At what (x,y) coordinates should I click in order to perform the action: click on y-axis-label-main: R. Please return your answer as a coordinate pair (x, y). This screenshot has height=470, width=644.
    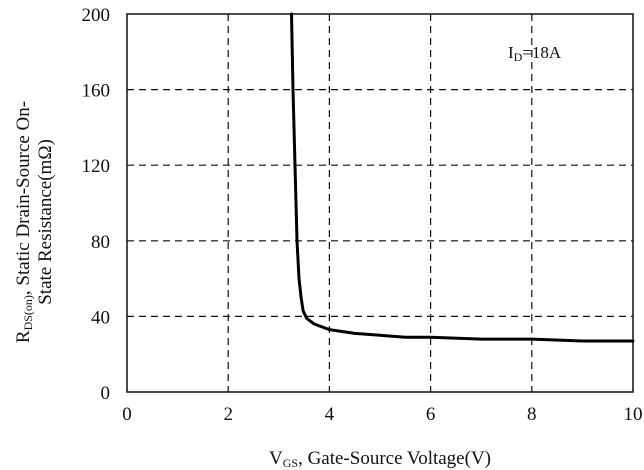
    Looking at the image, I should click on (23, 336).